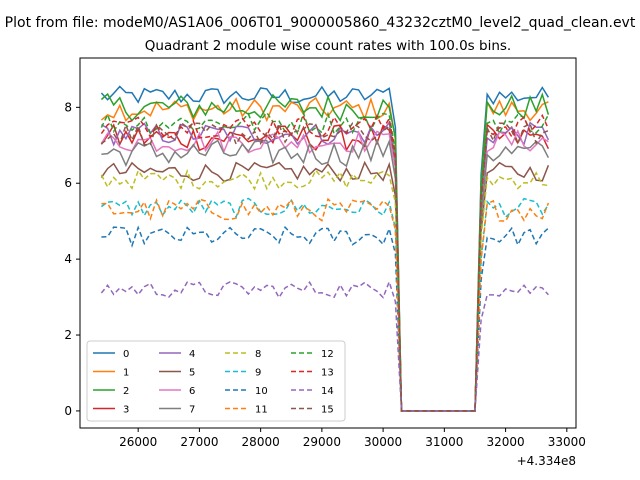  What do you see at coordinates (258, 354) in the screenshot?
I see `legend-label-8: 8` at bounding box center [258, 354].